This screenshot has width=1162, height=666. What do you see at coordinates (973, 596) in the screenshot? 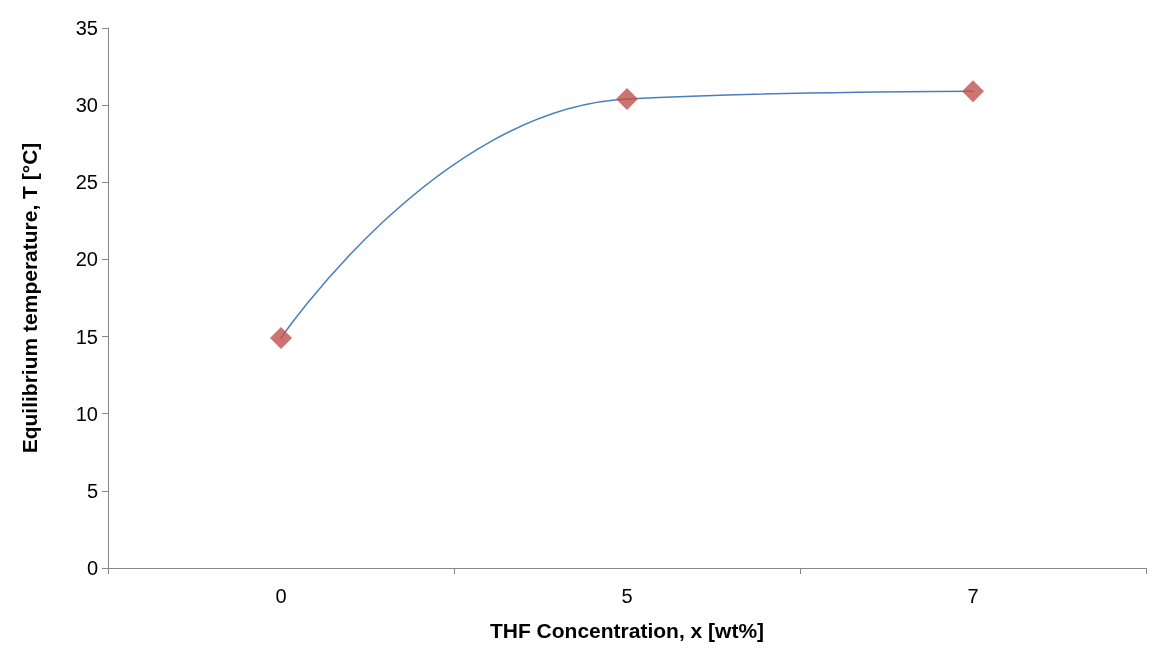
I see `x-tick-label: 7` at bounding box center [973, 596].